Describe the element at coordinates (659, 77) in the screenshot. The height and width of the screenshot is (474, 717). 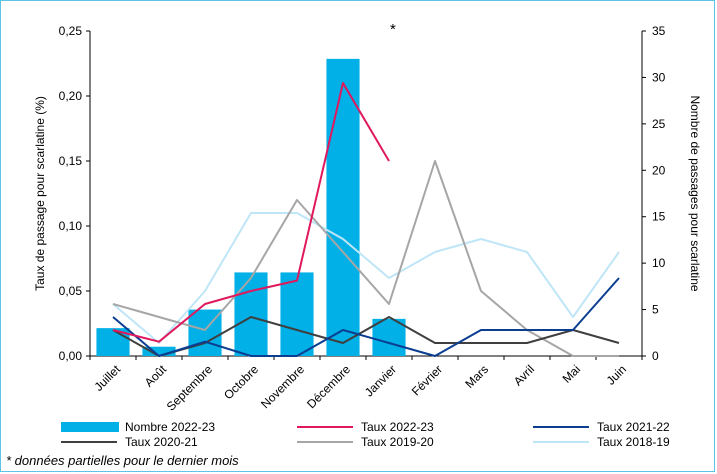
I see `right-tick-label: 30` at that location.